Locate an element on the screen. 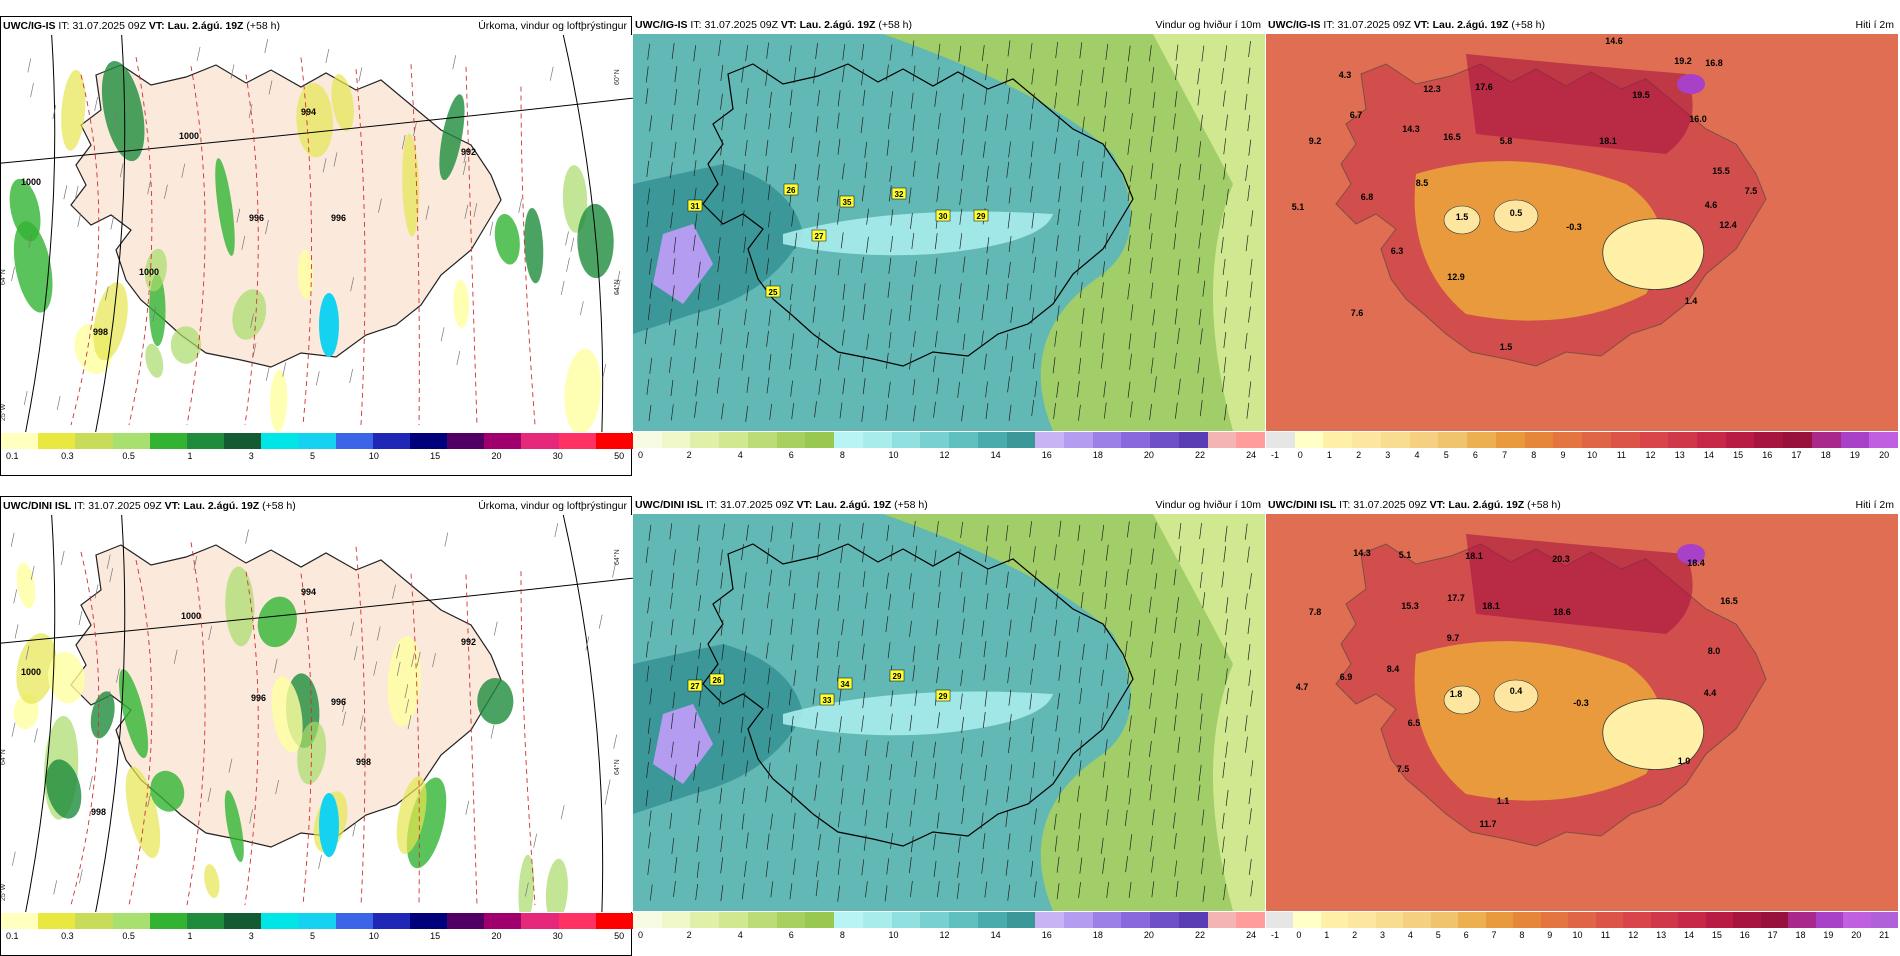 This screenshot has width=1900, height=956. colorbar-tick-label: 9 is located at coordinates (1563, 455).